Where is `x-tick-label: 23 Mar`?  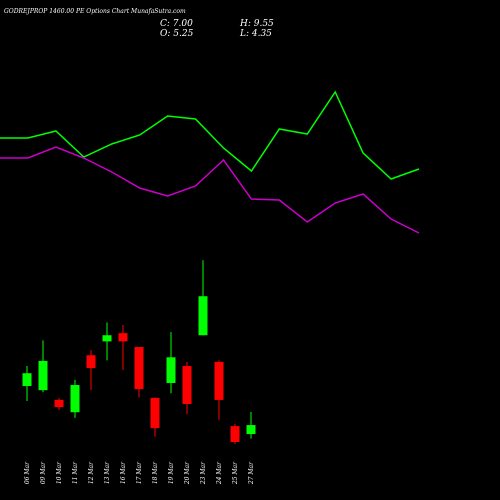
x-tick-label: 23 Mar is located at coordinates (203, 473).